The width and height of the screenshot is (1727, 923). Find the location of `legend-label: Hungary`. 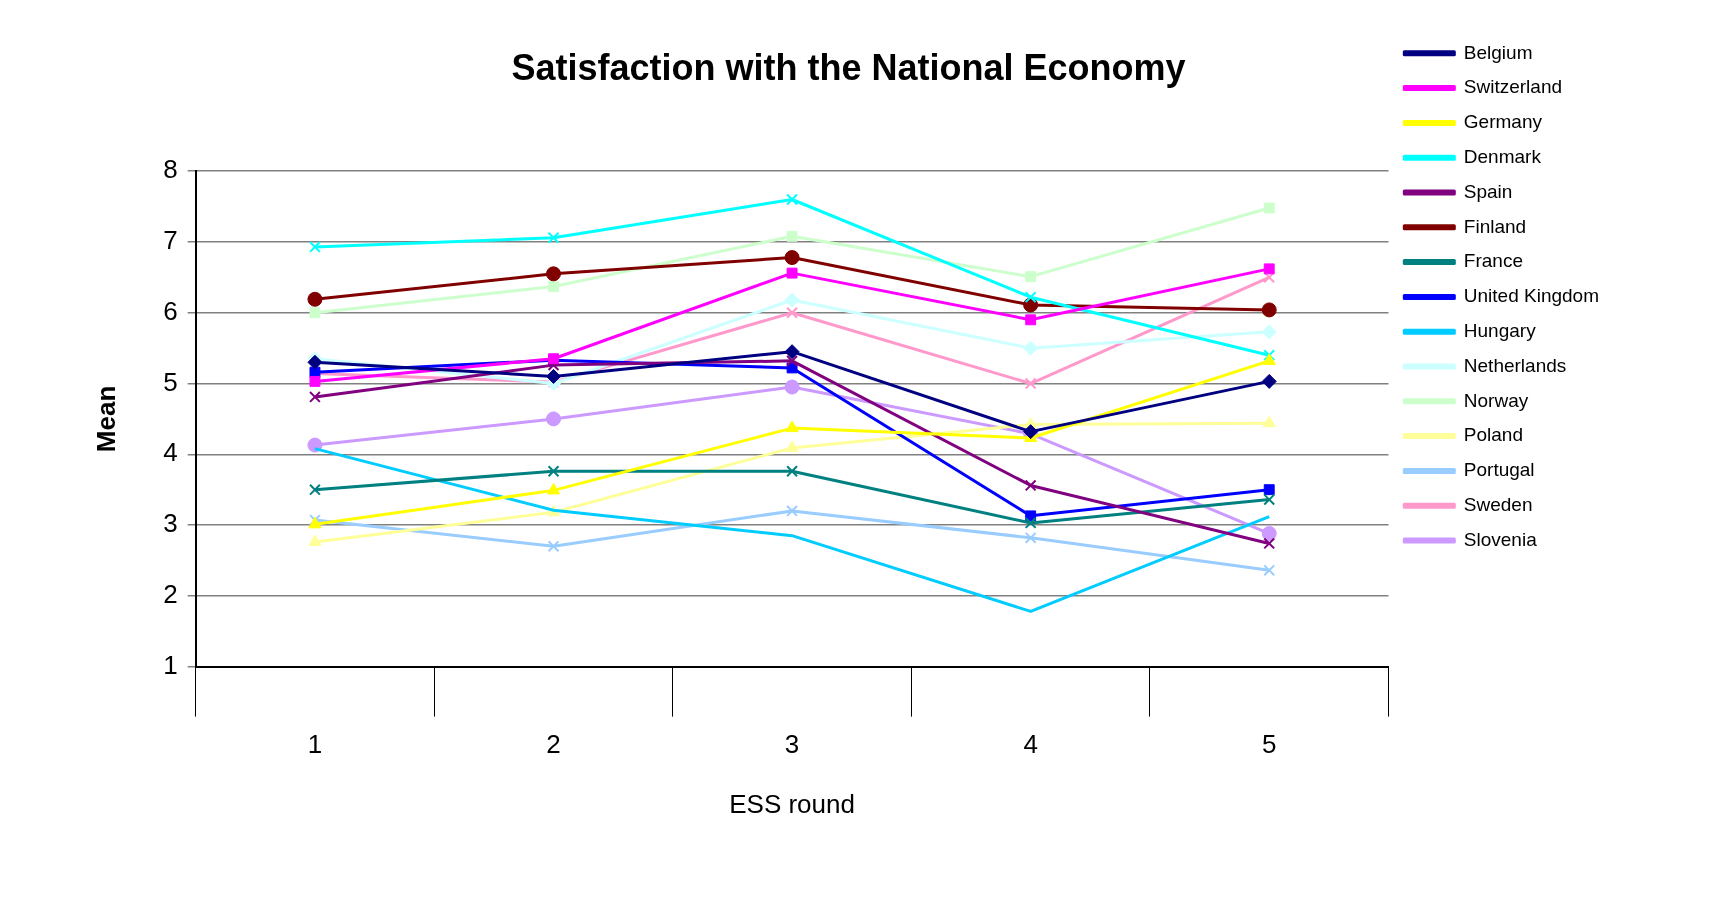

legend-label: Hungary is located at coordinates (1500, 330).